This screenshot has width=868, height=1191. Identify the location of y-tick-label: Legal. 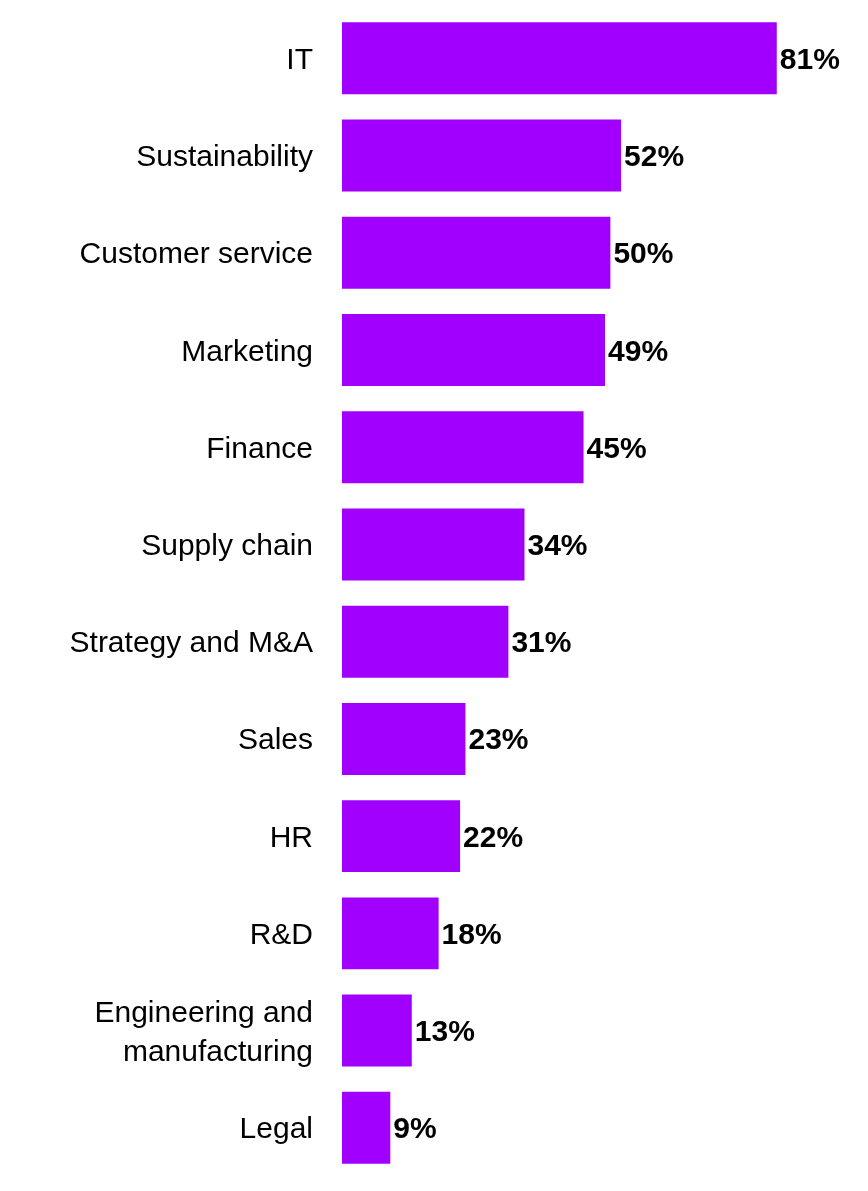
(276, 1128).